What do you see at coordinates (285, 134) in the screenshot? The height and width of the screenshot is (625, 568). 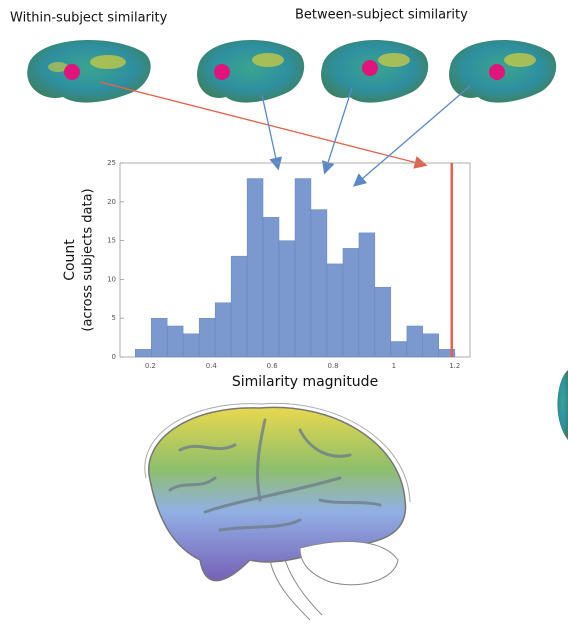 I see `arrows` at bounding box center [285, 134].